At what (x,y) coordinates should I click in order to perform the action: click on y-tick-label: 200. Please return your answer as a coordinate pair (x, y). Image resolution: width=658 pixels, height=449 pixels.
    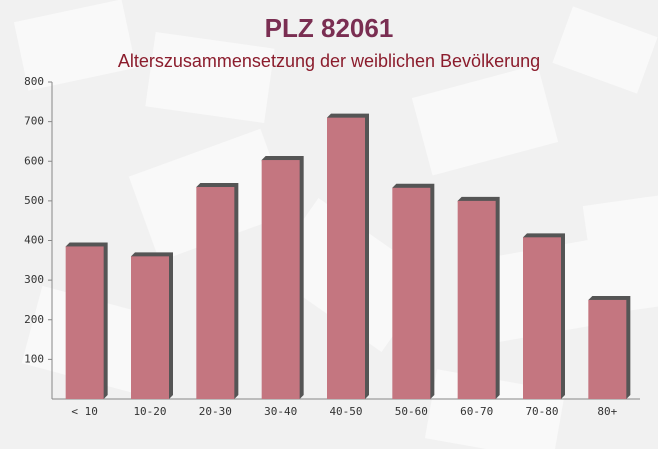
    Looking at the image, I should click on (34, 319).